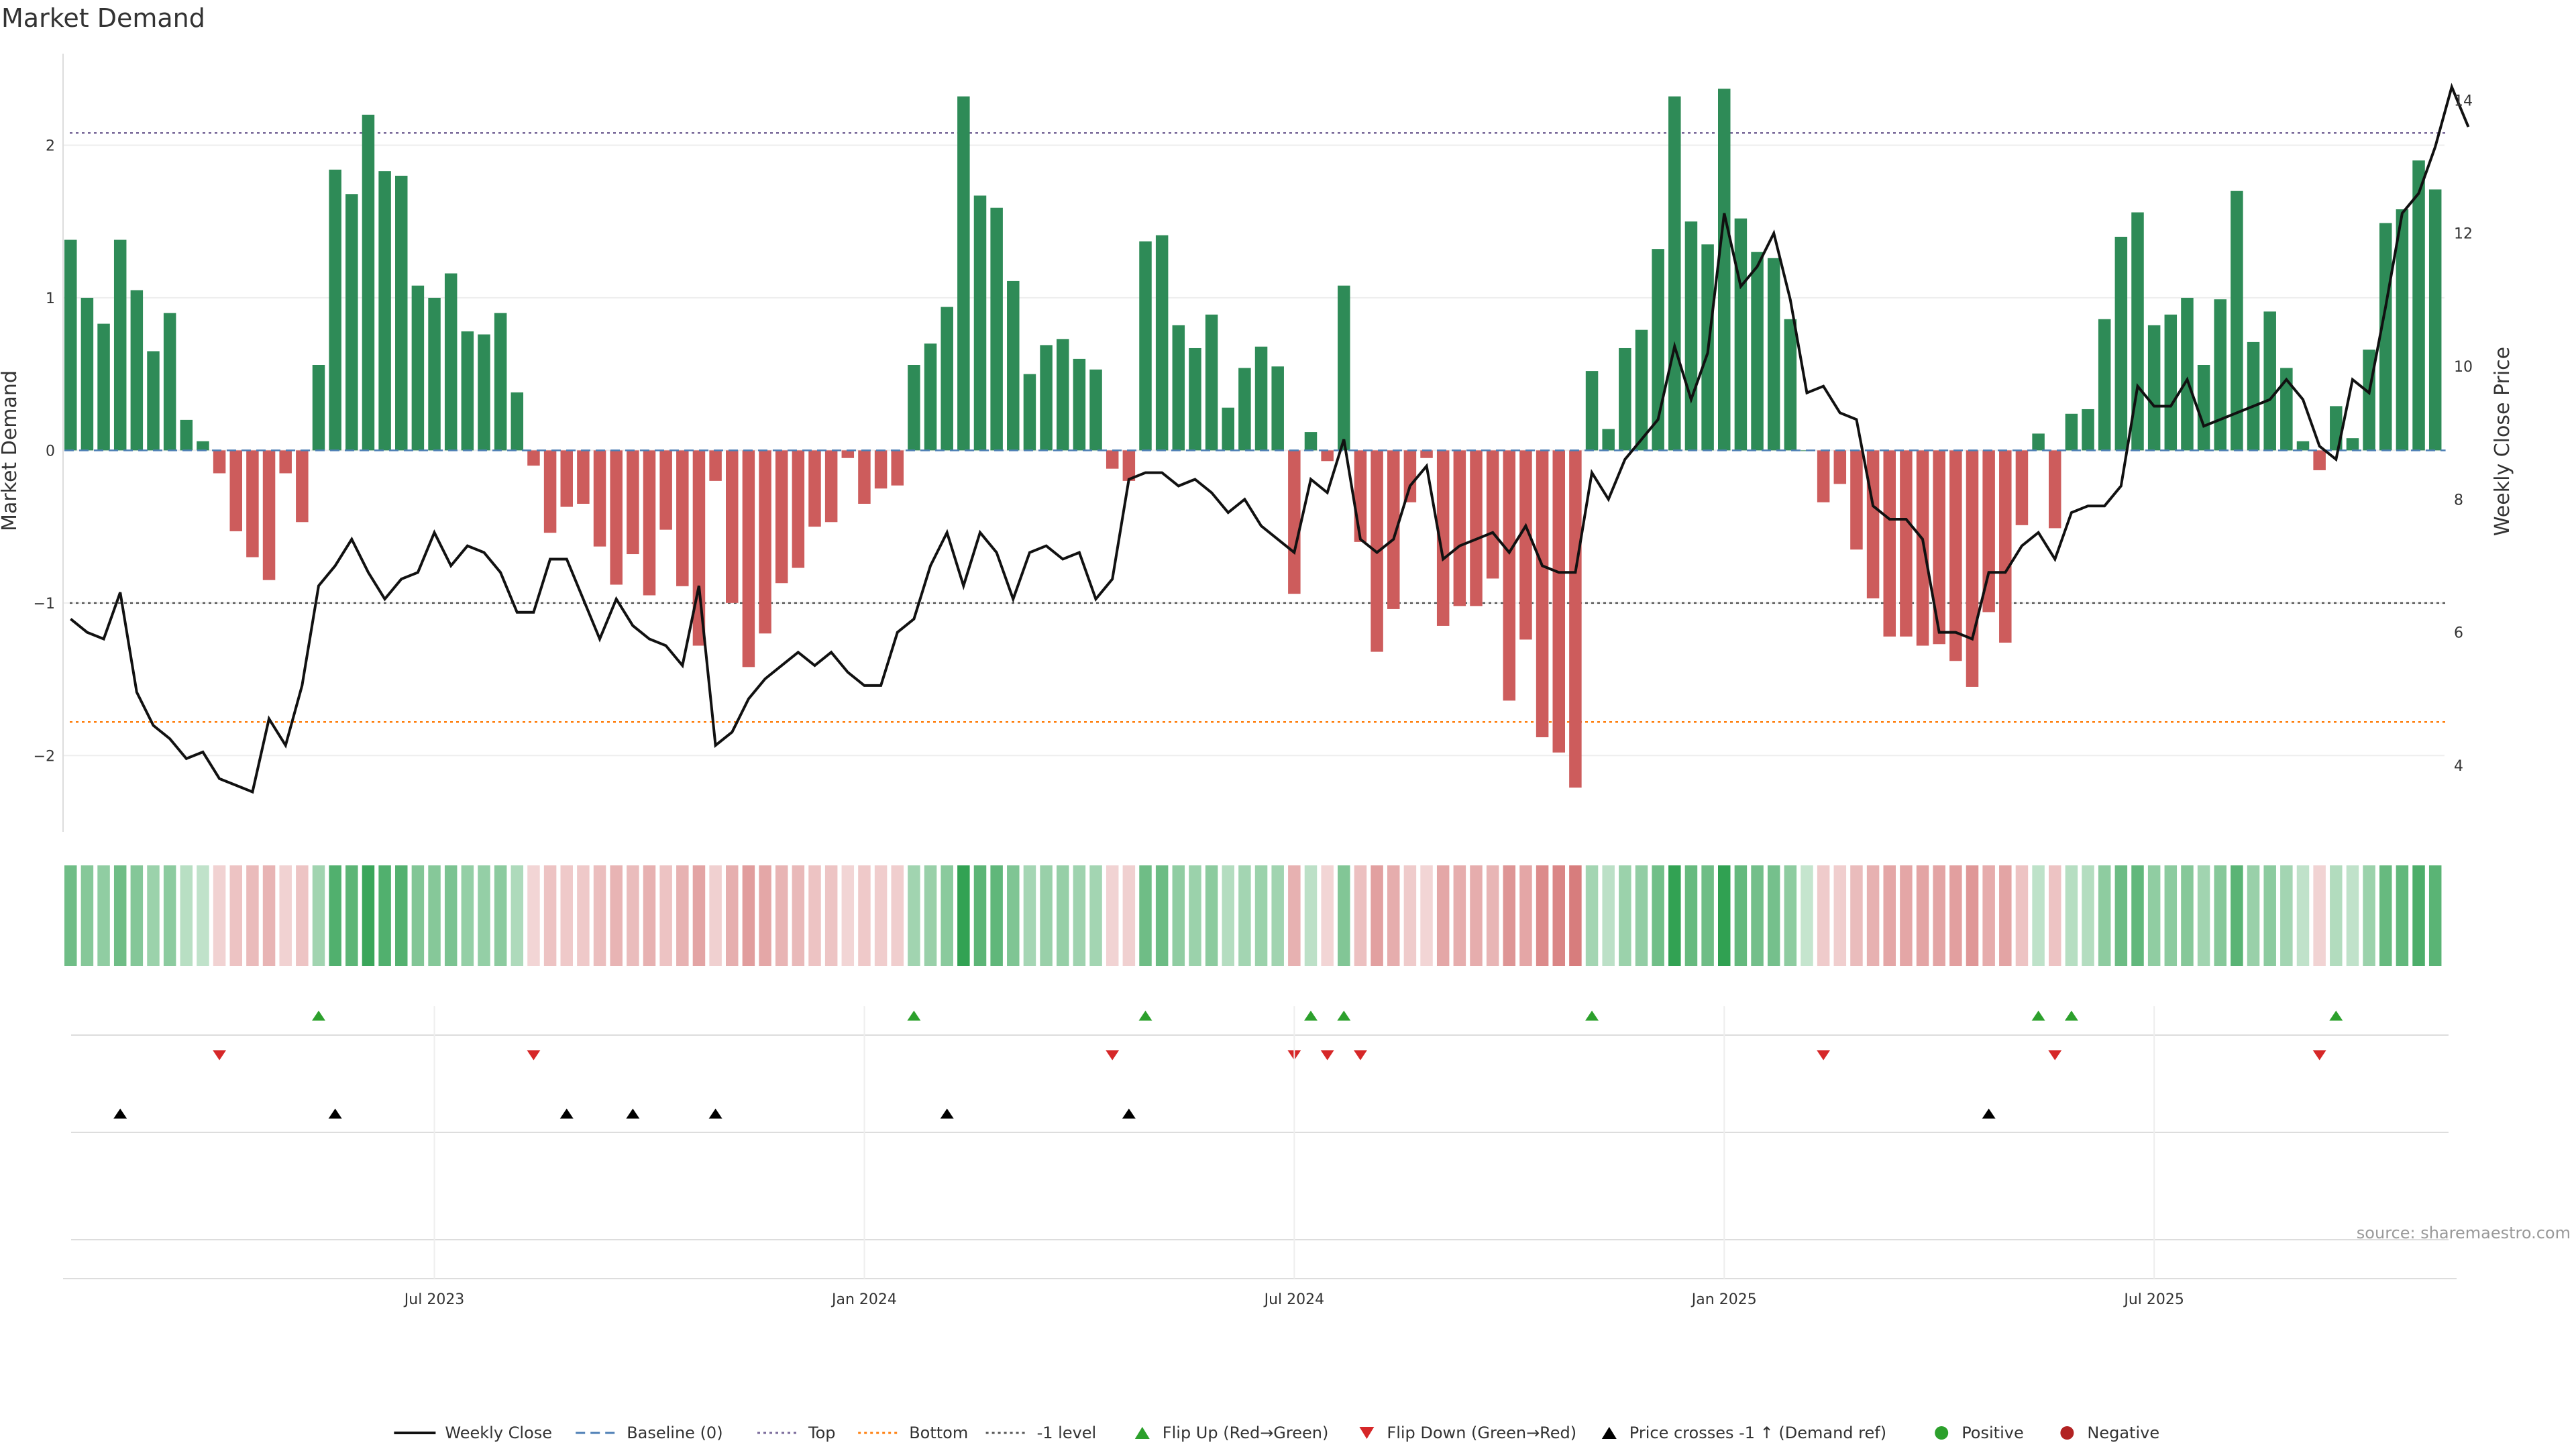 The height and width of the screenshot is (1449, 2576). Describe the element at coordinates (1942, 1433) in the screenshot. I see `legend-swatch` at that location.